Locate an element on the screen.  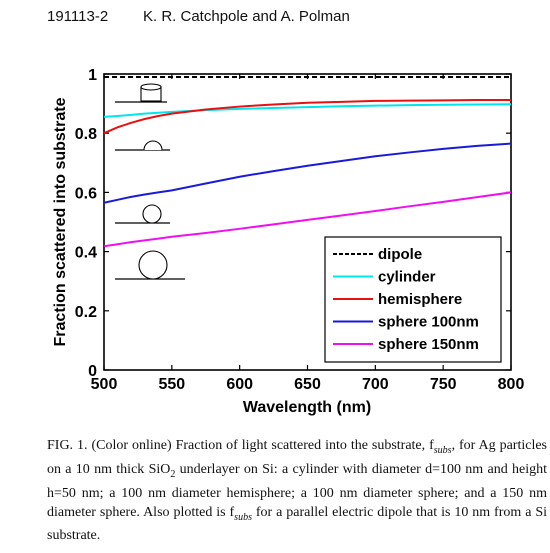
cylinder-particle-icon is located at coordinates (141, 93).